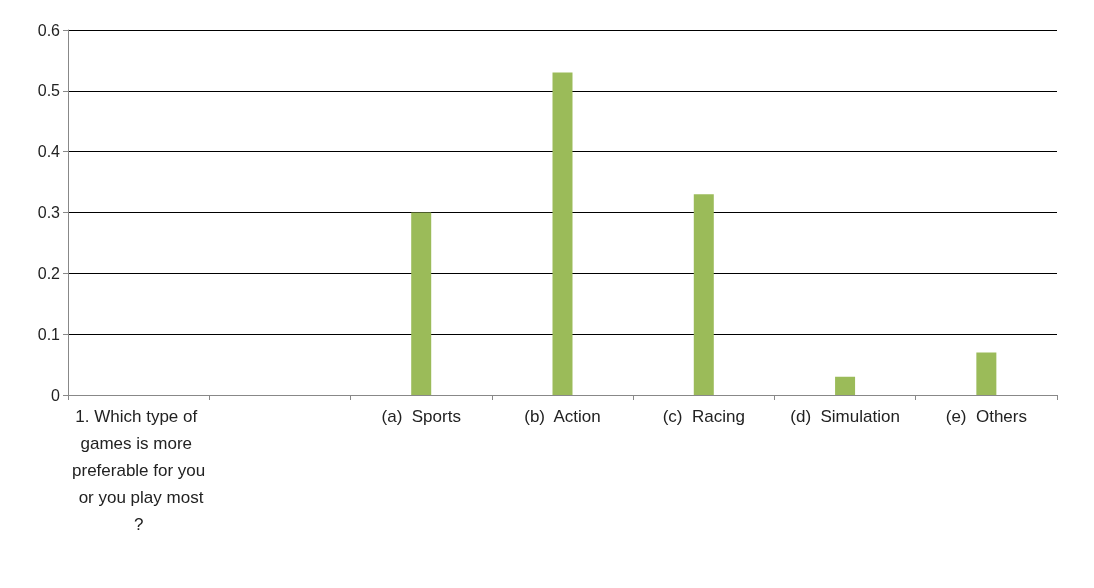  Describe the element at coordinates (49, 30) in the screenshot. I see `y-tick-label: 0.6` at that location.